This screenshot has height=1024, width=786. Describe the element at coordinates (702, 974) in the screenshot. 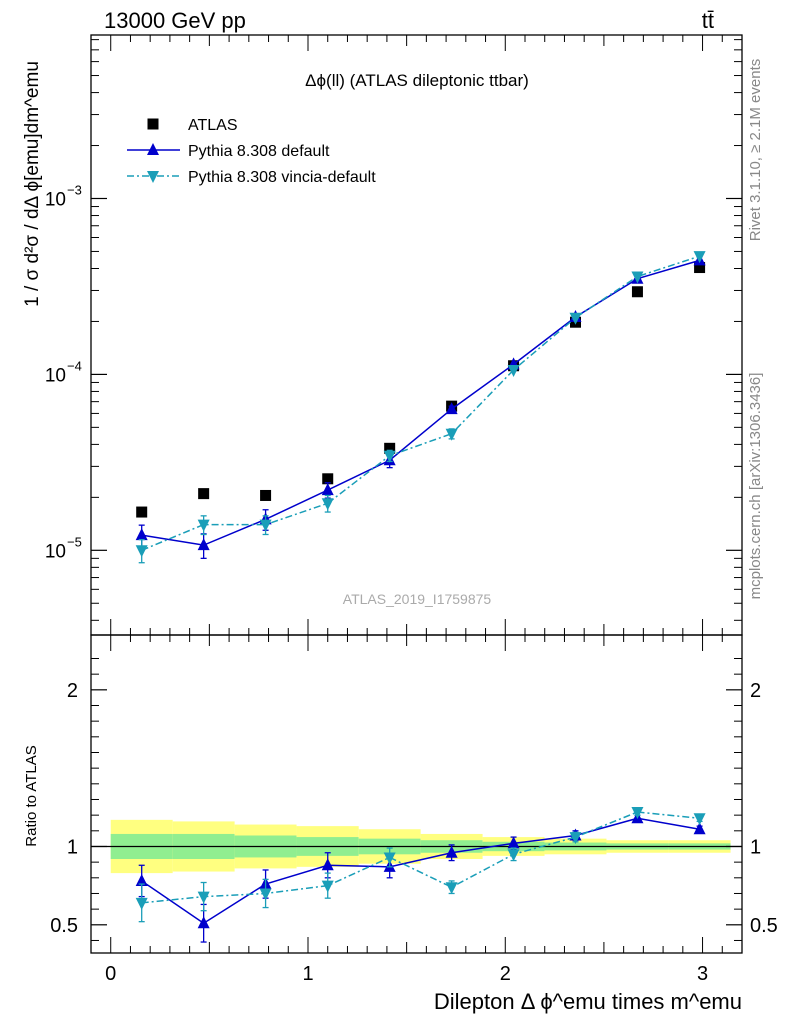

I see `x-tick-label: 3` at that location.